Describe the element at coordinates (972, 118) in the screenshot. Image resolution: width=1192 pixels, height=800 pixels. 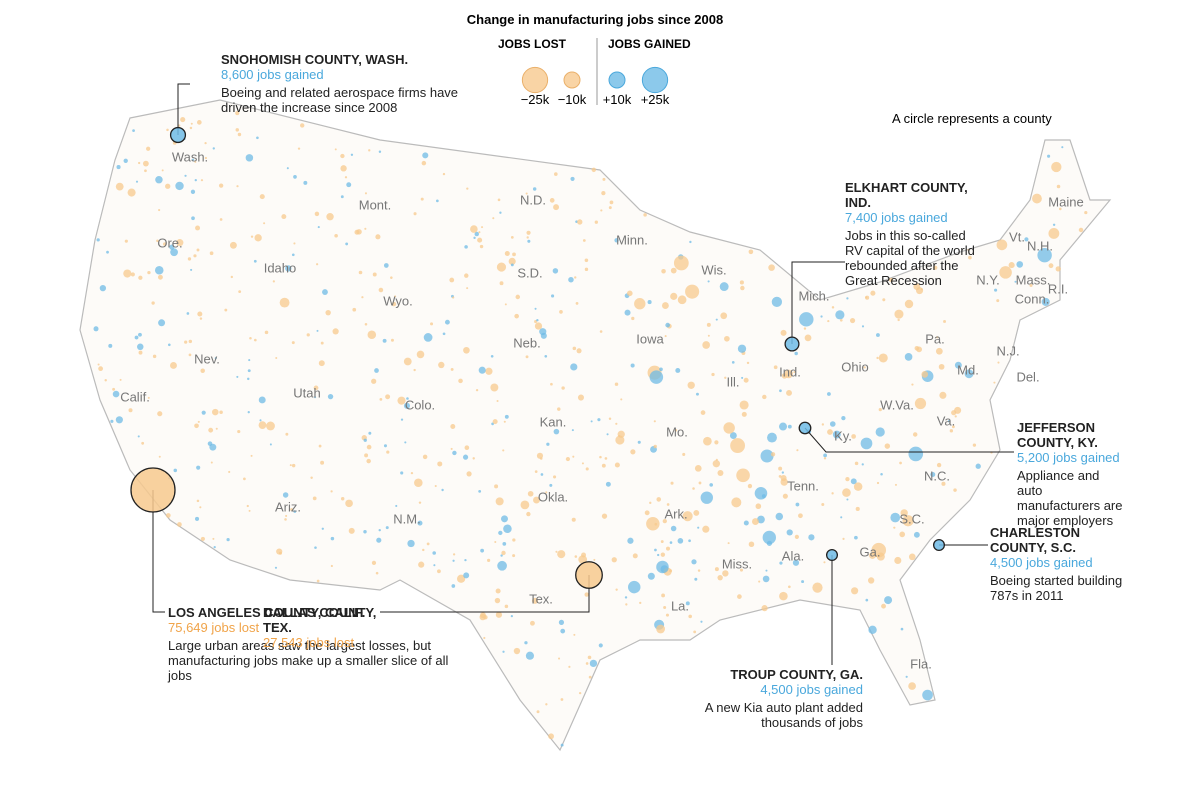
I see `note: A circle represents a county` at that location.